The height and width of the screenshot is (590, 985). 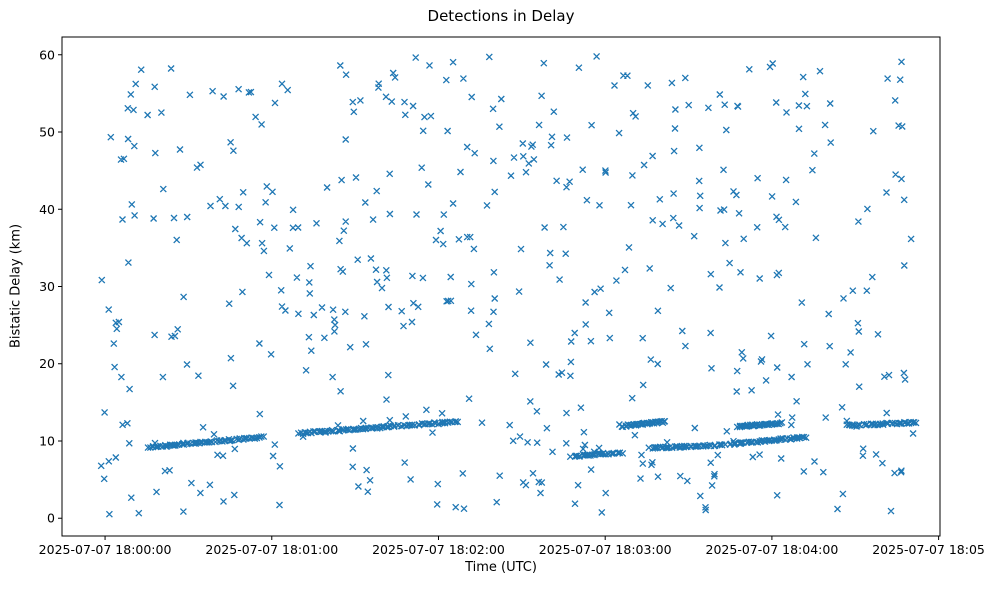 I want to click on y-tick-label: 0, so click(x=51, y=518).